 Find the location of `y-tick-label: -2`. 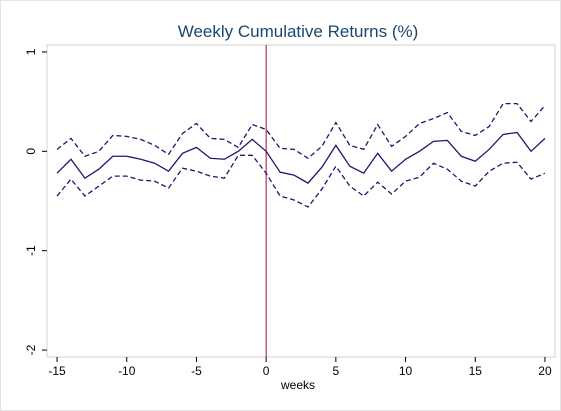

y-tick-label: -2 is located at coordinates (31, 349).